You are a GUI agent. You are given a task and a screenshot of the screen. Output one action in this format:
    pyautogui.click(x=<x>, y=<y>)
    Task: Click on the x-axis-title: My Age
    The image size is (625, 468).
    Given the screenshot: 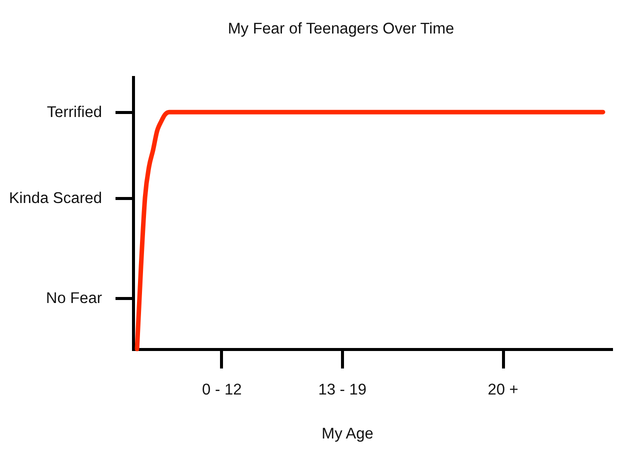 What is the action you would take?
    pyautogui.click(x=348, y=434)
    